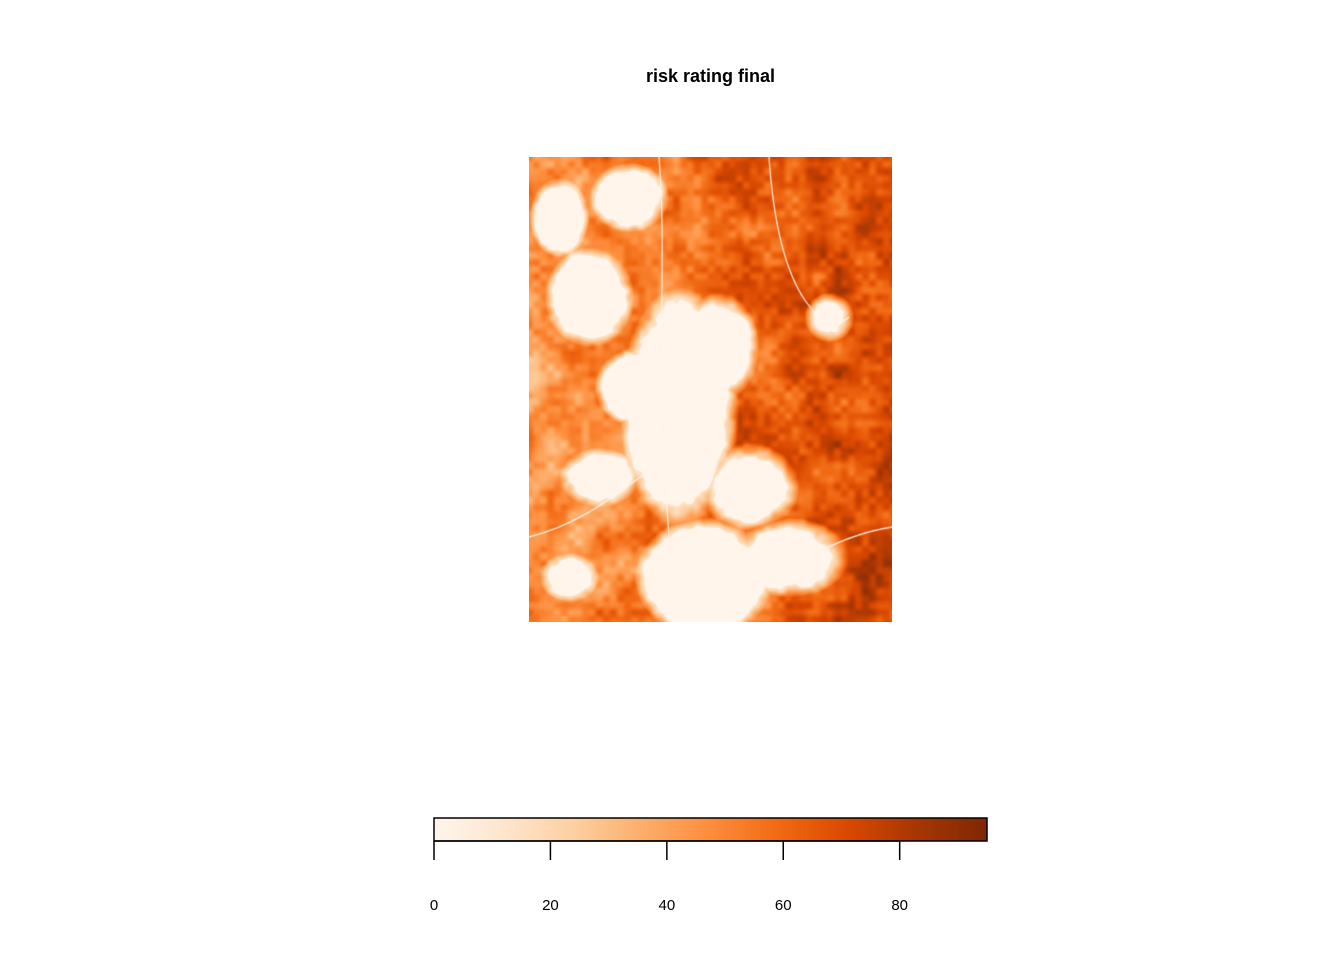  Describe the element at coordinates (434, 905) in the screenshot. I see `legend-tick-label: 0` at that location.